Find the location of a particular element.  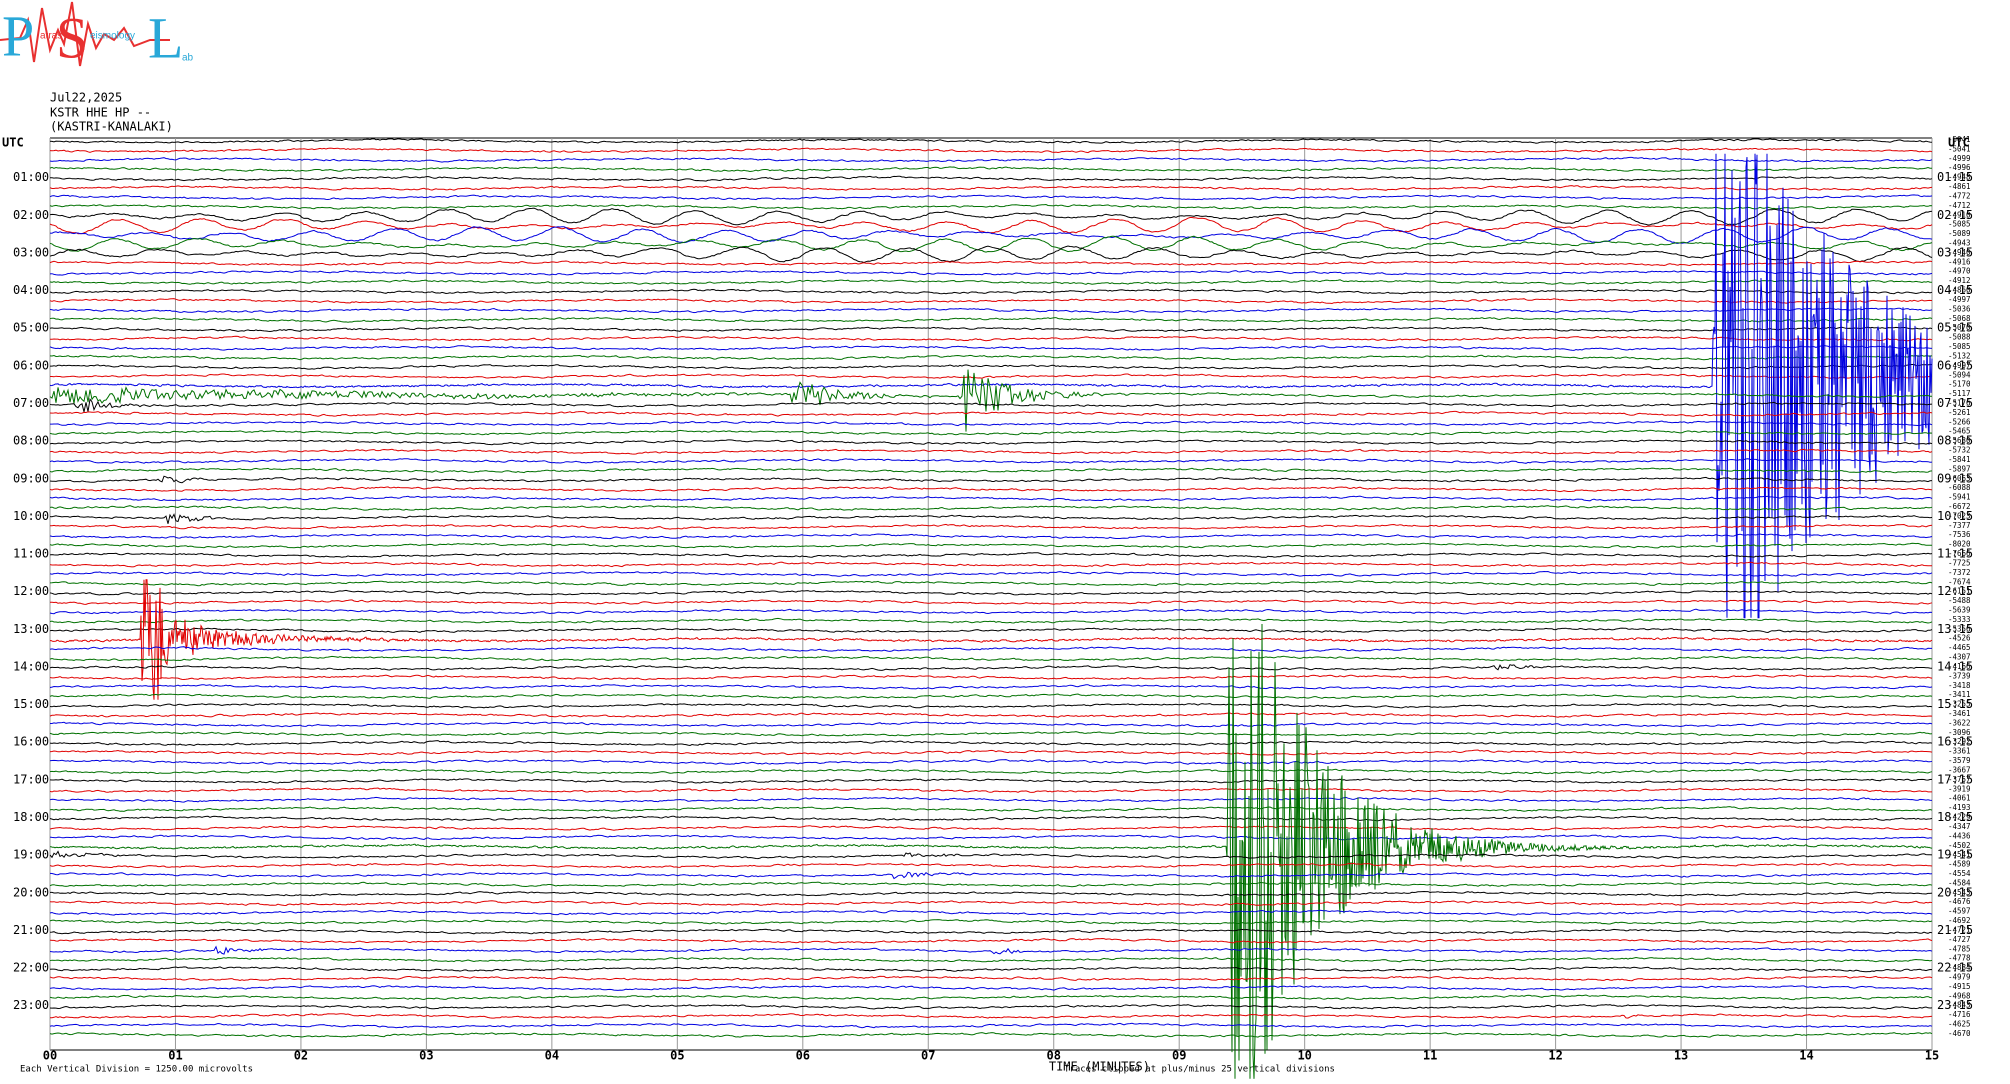

trace-offset: -5117 is located at coordinates (1959, 393).